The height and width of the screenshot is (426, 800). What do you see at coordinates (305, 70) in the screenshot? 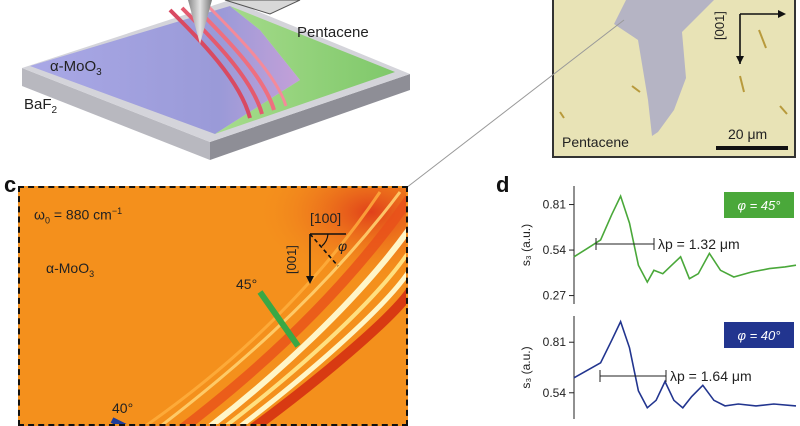
I see `pentacene-flake` at bounding box center [305, 70].